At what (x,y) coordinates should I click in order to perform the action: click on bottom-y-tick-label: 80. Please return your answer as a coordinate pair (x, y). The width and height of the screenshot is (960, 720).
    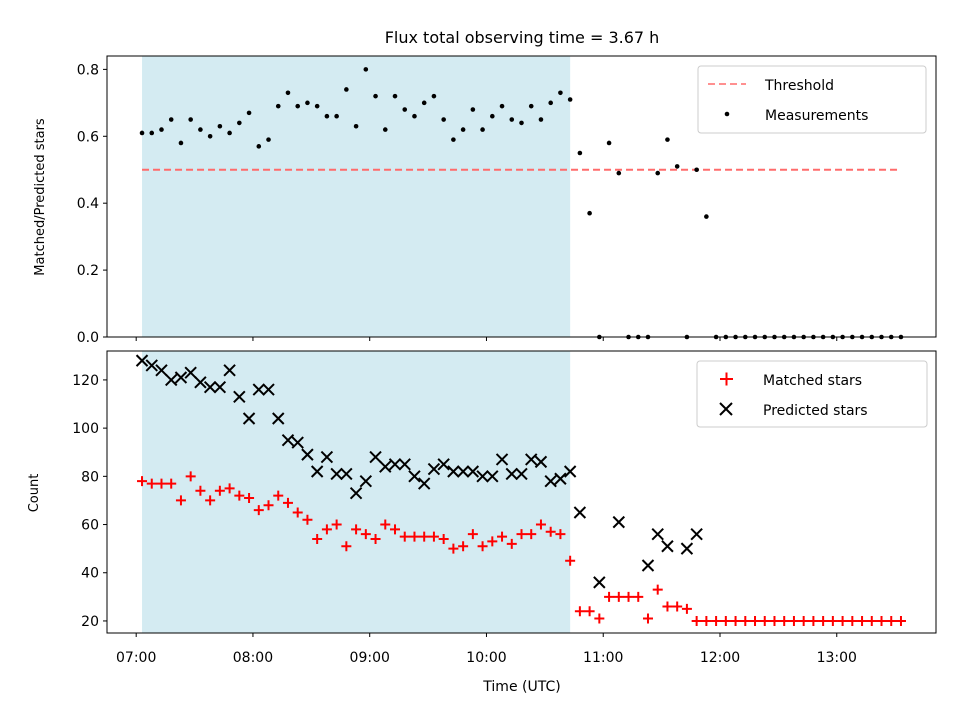
    Looking at the image, I should click on (90, 477).